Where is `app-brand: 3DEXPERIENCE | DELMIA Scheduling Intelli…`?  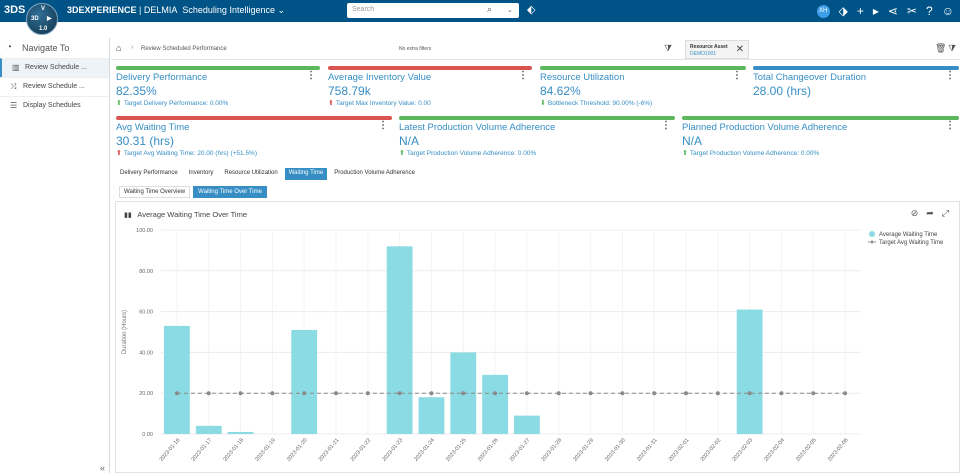
app-brand: 3DEXPERIENCE | DELMIA Scheduling Intelli… is located at coordinates (176, 10).